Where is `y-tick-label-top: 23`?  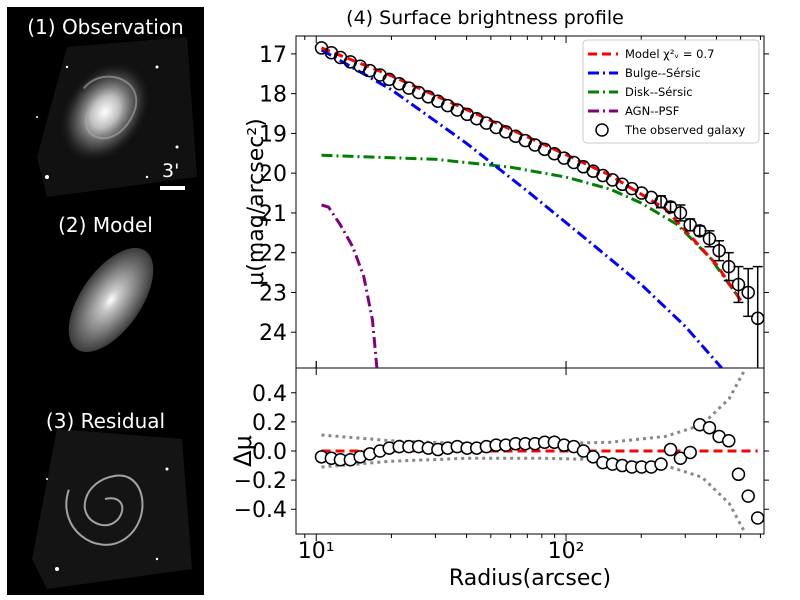
y-tick-label-top: 23 is located at coordinates (273, 293).